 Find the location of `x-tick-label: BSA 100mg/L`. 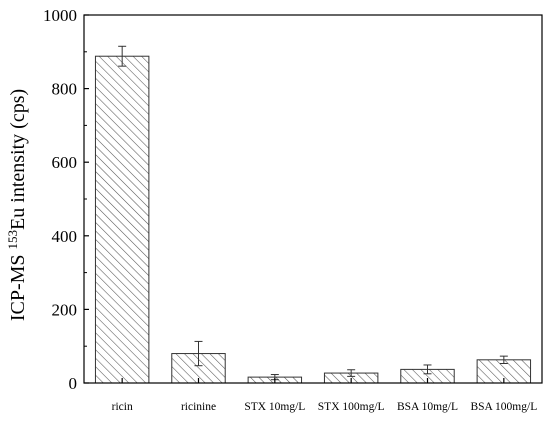

x-tick-label: BSA 100mg/L is located at coordinates (503, 407).